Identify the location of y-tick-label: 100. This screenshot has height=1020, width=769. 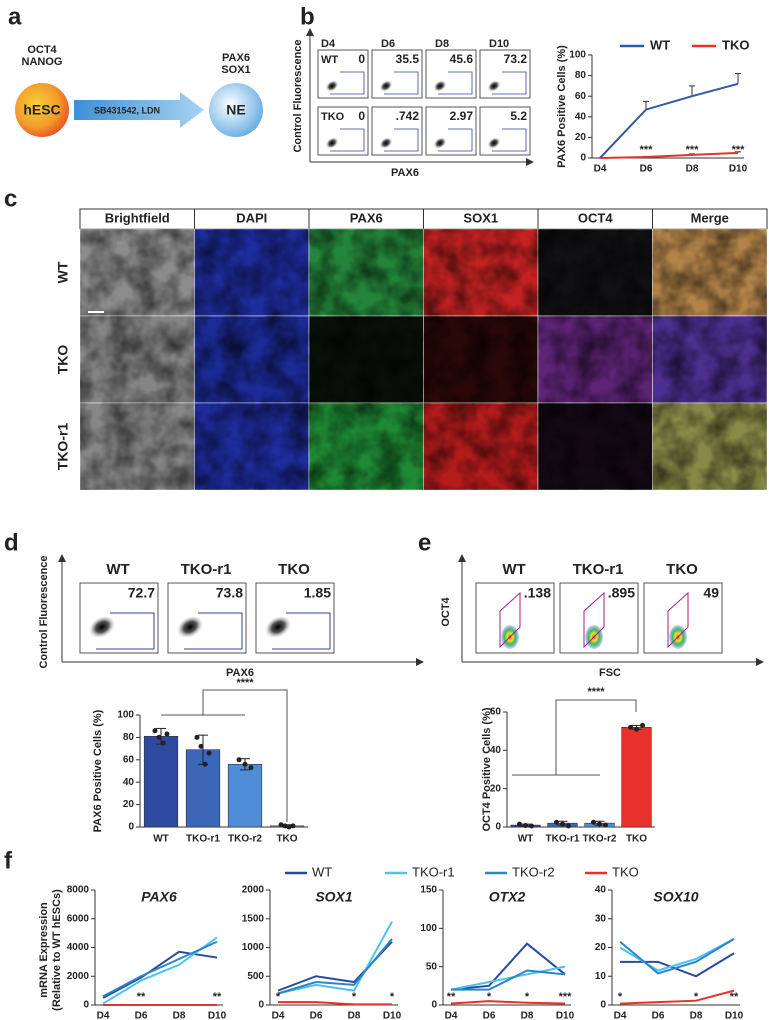
(577, 55).